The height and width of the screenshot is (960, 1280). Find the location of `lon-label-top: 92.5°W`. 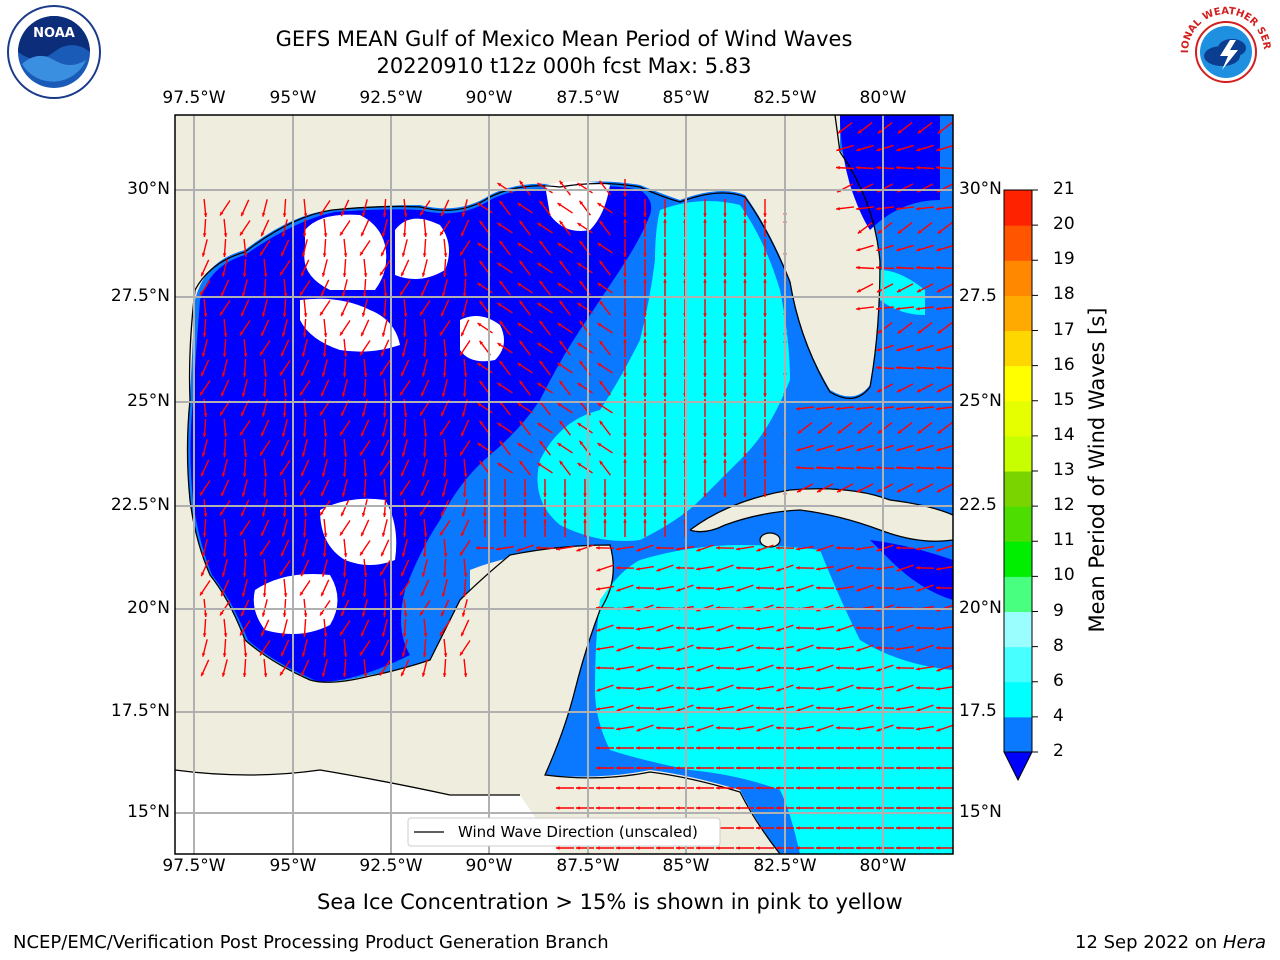

lon-label-top: 92.5°W is located at coordinates (391, 98).